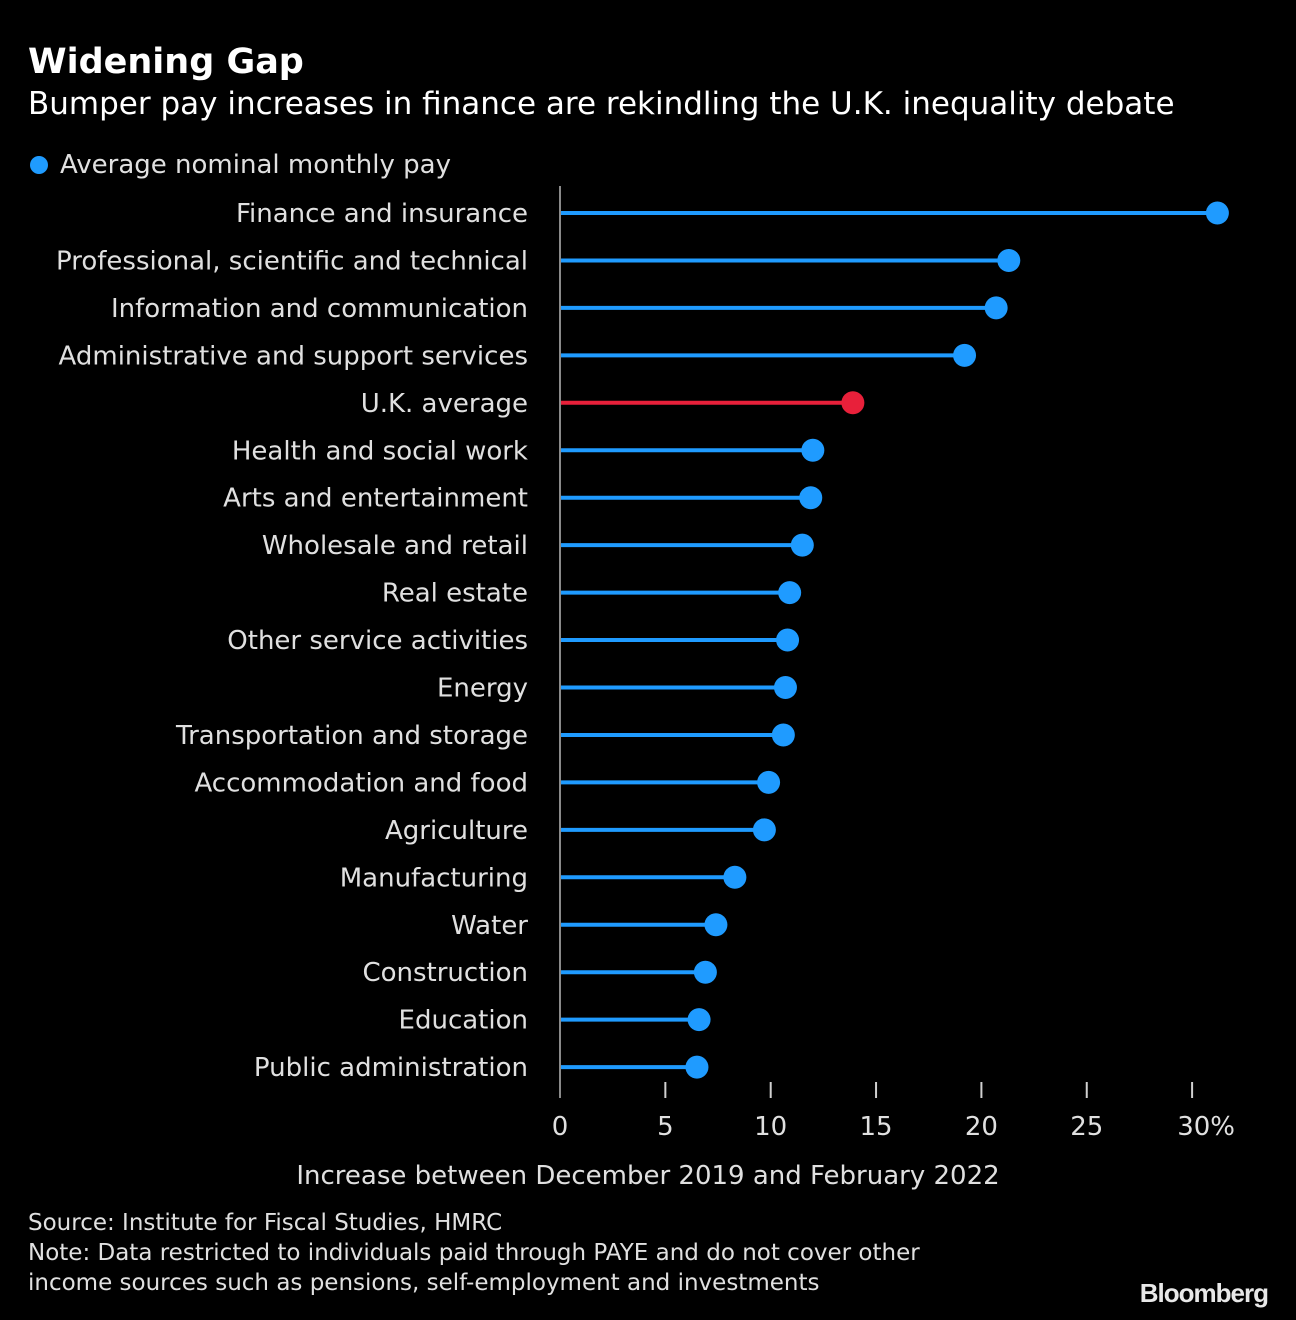 The image size is (1296, 1320). I want to click on category-label: Finance and insurance, so click(382, 214).